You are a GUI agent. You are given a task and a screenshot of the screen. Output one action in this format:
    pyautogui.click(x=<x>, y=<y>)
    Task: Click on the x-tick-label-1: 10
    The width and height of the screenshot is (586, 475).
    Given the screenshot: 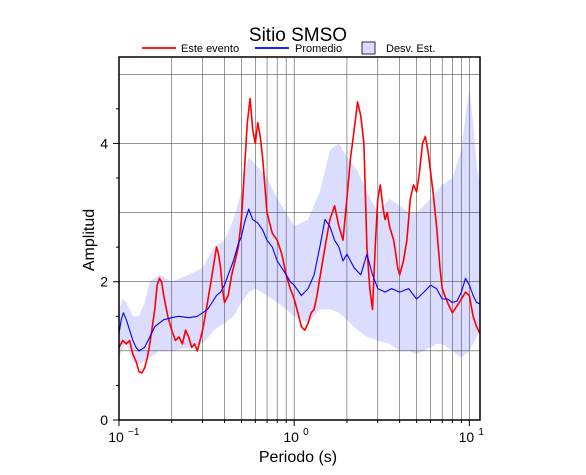 What is the action you would take?
    pyautogui.click(x=291, y=437)
    